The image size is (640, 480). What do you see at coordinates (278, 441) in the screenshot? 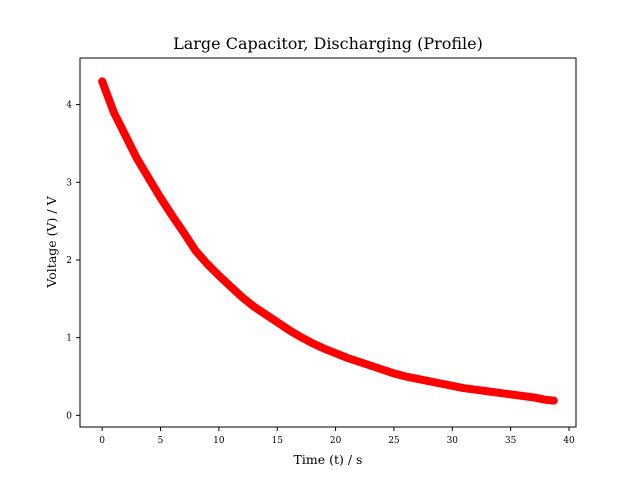
I see `x-tick-label: 15` at bounding box center [278, 441].